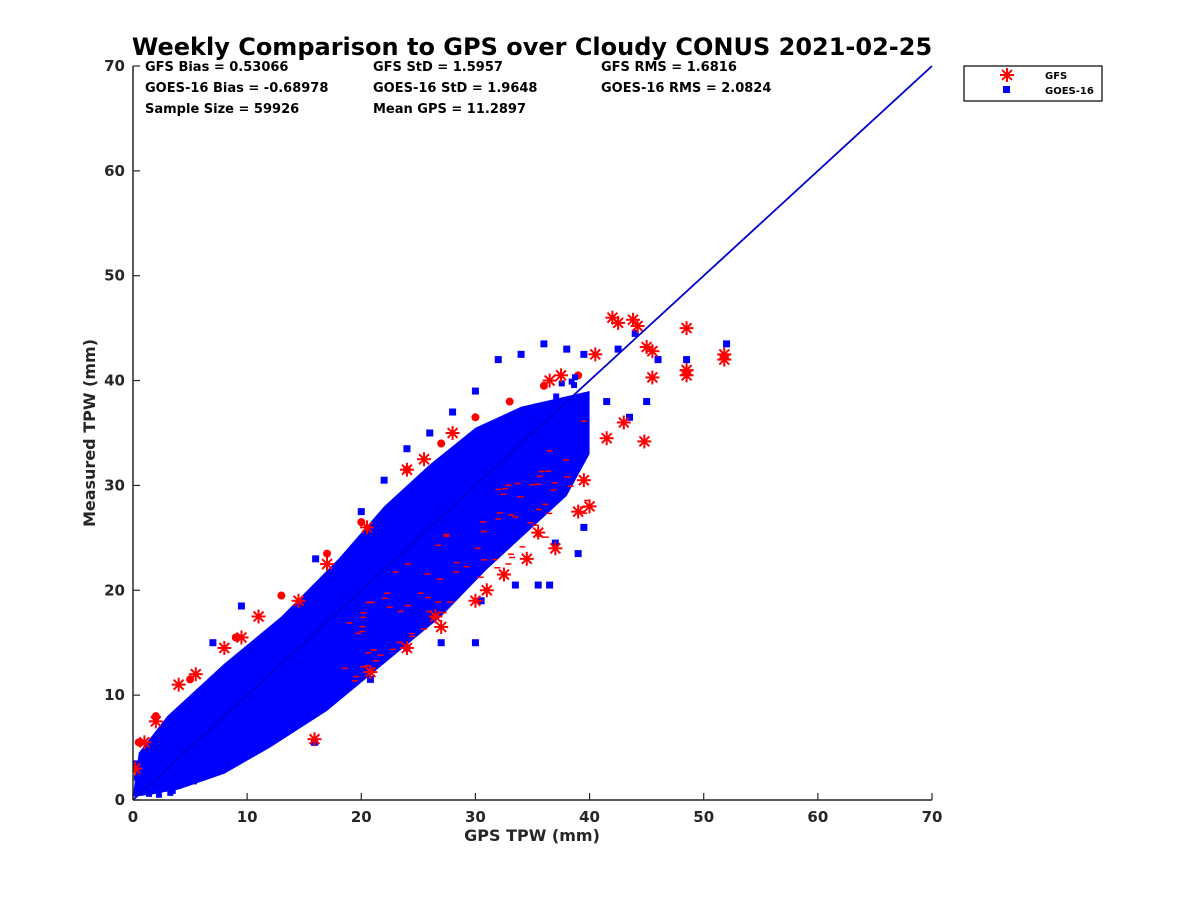 This screenshot has height=900, width=1200. I want to click on y-axis-label: Measured TPW (mm), so click(89, 433).